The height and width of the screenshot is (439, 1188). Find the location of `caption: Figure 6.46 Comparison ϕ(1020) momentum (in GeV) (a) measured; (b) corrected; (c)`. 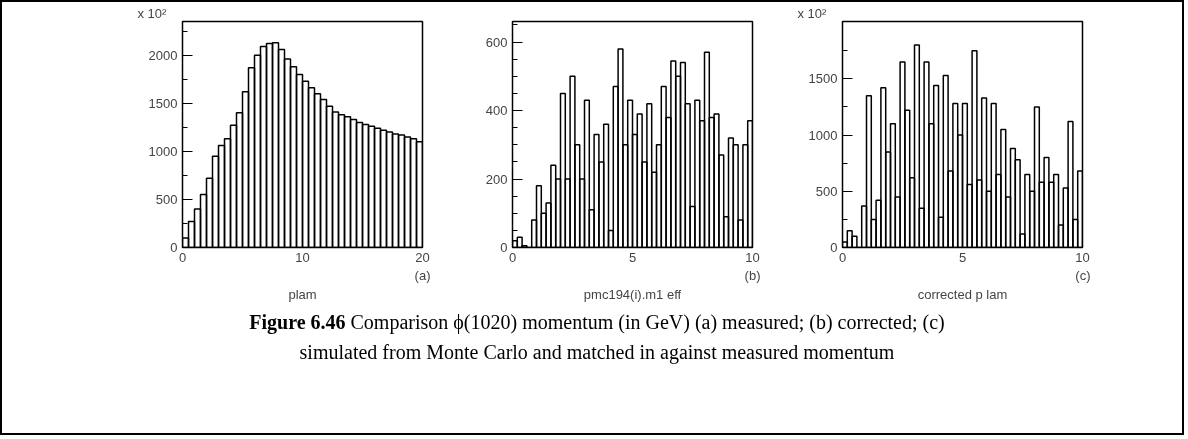

caption: Figure 6.46 Comparison ϕ(1020) momentum (in GeV) (a) measured; (b) corrected; (c) is located at coordinates (597, 322).